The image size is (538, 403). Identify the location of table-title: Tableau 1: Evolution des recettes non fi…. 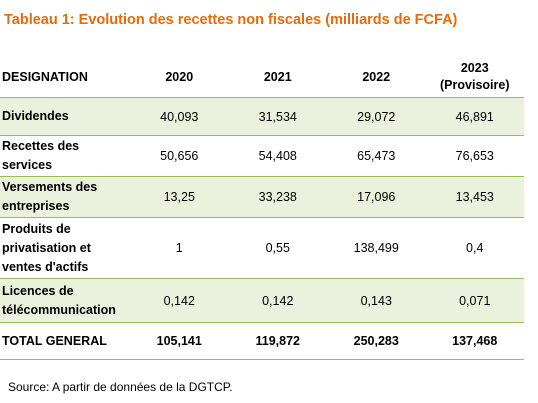
(231, 20).